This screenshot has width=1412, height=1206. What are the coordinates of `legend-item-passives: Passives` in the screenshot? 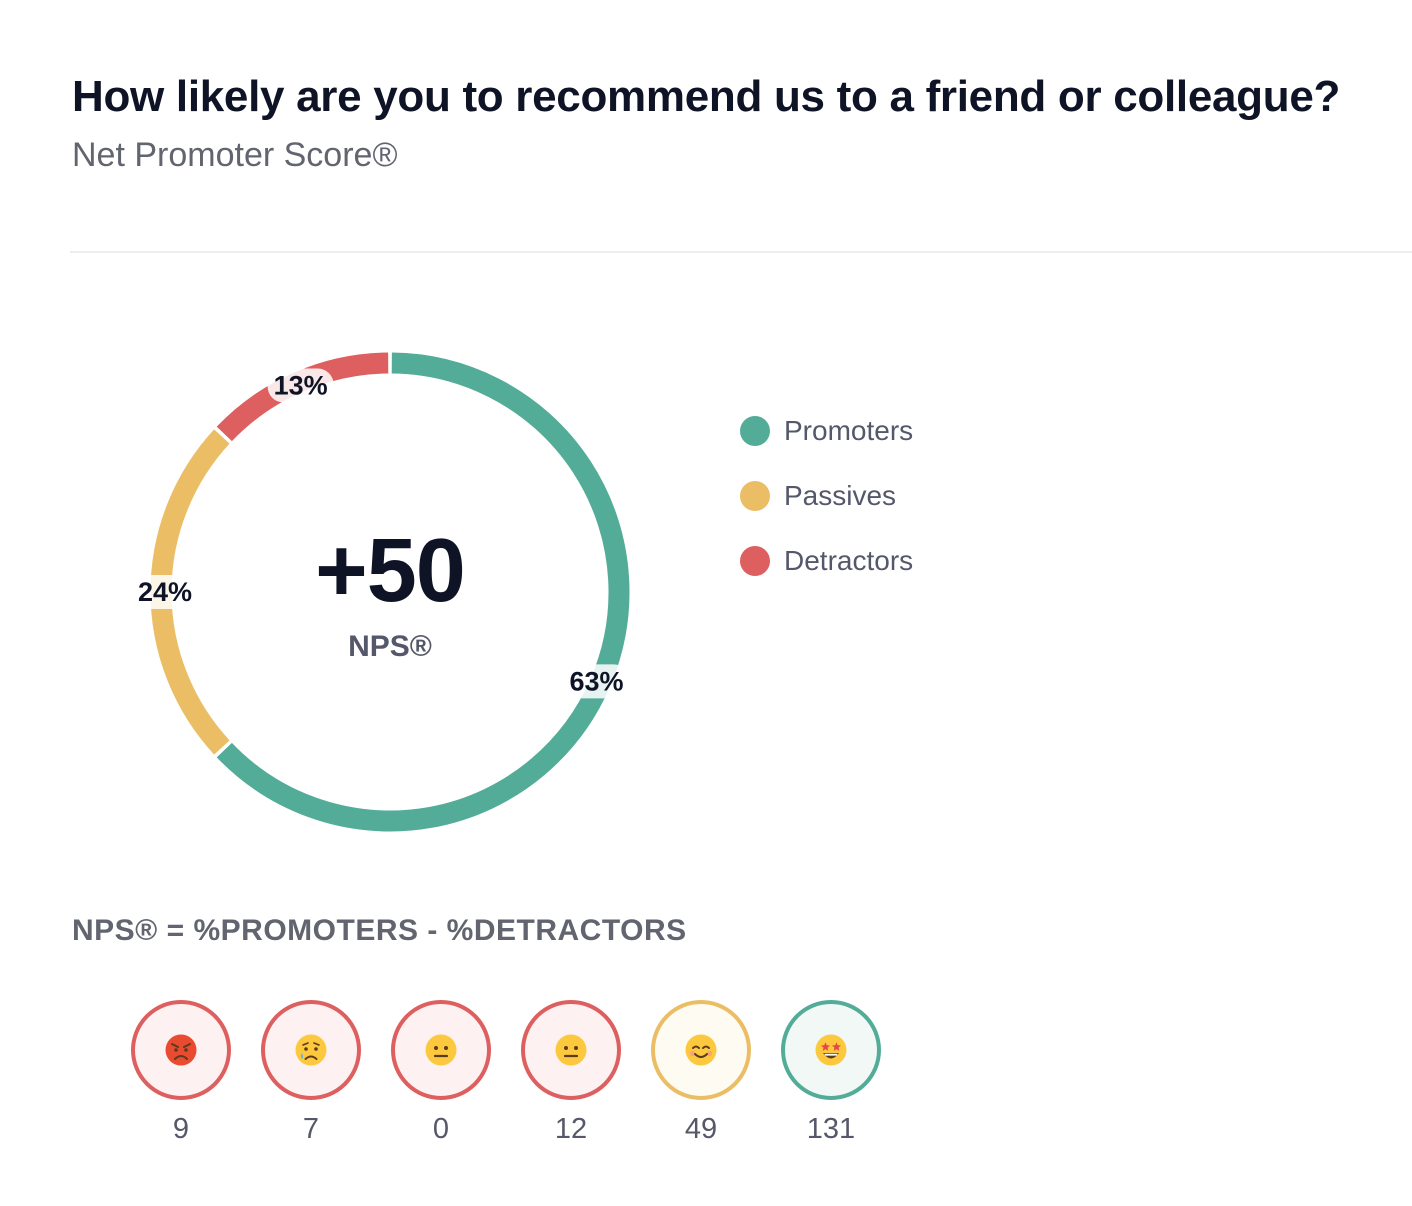 It's located at (826, 496).